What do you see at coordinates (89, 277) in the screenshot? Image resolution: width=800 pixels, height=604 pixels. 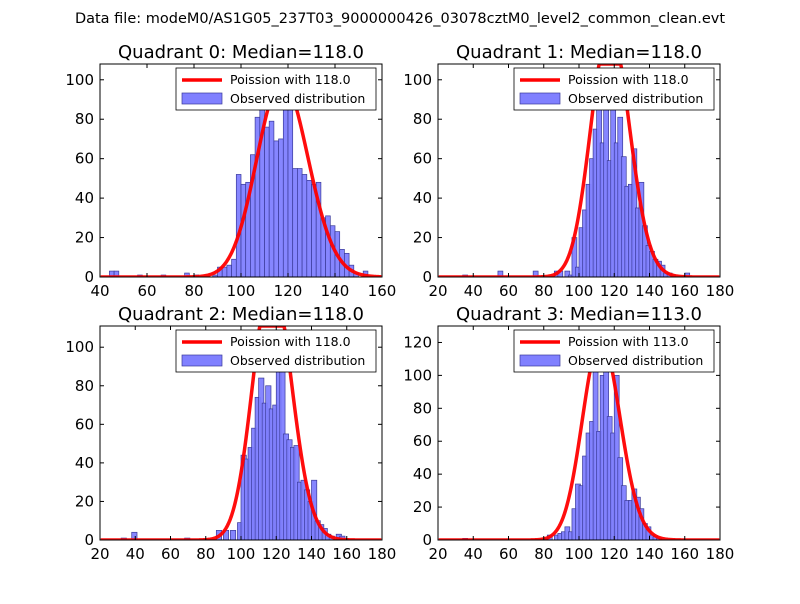 I see `quadrant-0-ytick-label-0: 0` at bounding box center [89, 277].